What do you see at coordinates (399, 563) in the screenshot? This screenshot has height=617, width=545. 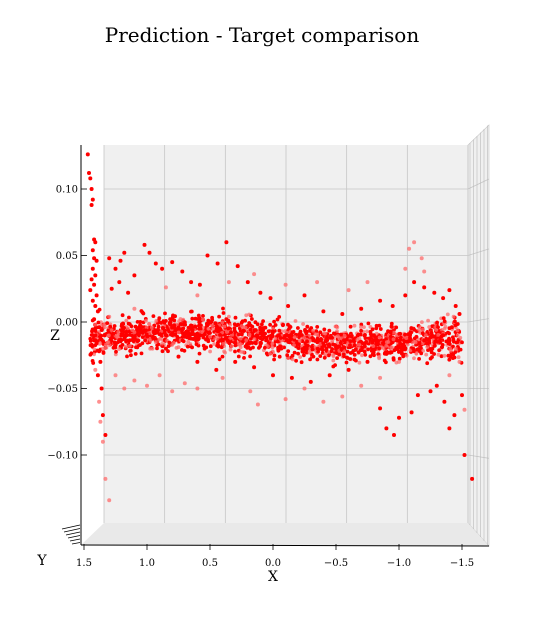 I see `x-tick-label: −1.0` at bounding box center [399, 563].